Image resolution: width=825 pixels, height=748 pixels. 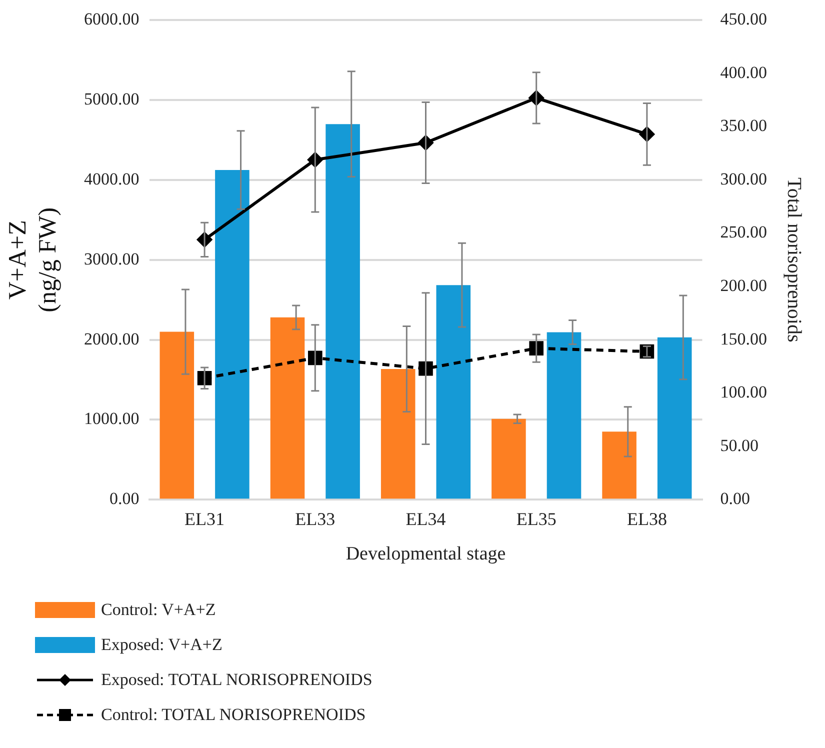 What do you see at coordinates (112, 418) in the screenshot?
I see `y-tick-label: 1000.00` at bounding box center [112, 418].